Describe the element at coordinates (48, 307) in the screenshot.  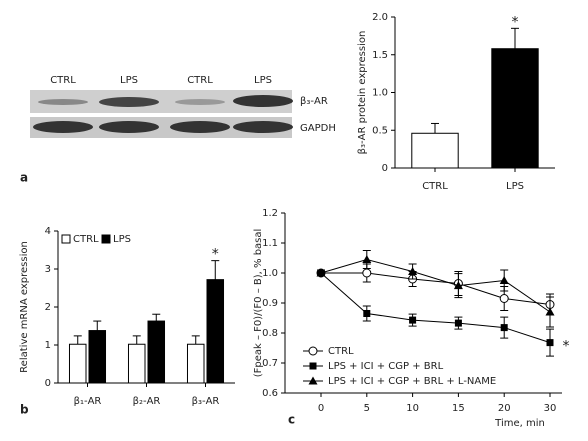
I see `y-tick-label: 2` at that location.